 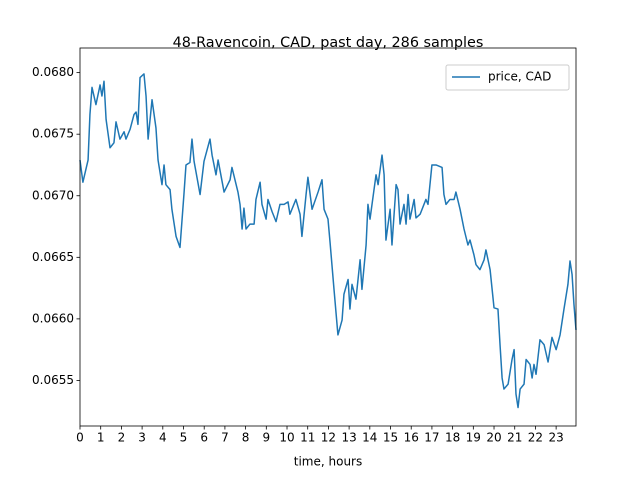 I want to click on x-tick-label: 10, so click(x=286, y=438).